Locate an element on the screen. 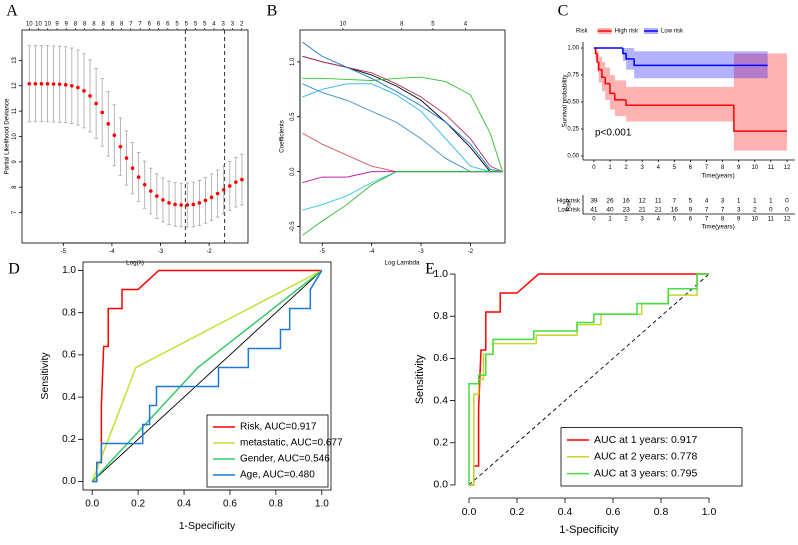 The width and height of the screenshot is (798, 545). diagonal is located at coordinates (207, 376).